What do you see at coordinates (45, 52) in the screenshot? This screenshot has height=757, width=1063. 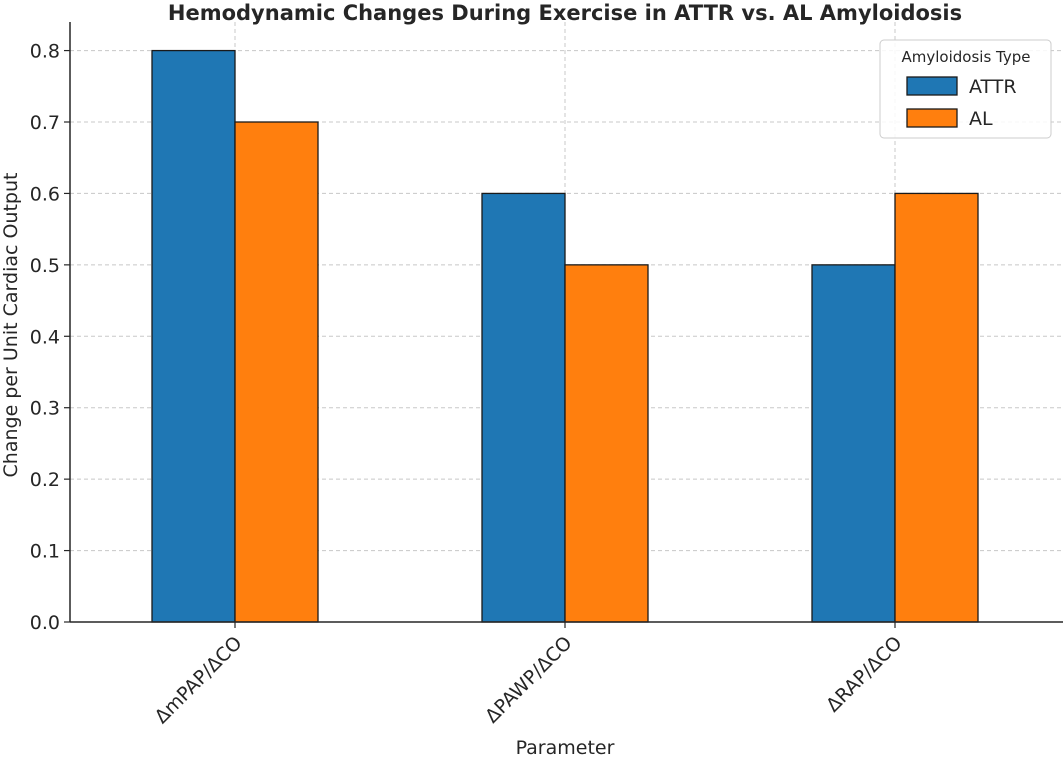 I see `y-tick-label: 0.8` at bounding box center [45, 52].